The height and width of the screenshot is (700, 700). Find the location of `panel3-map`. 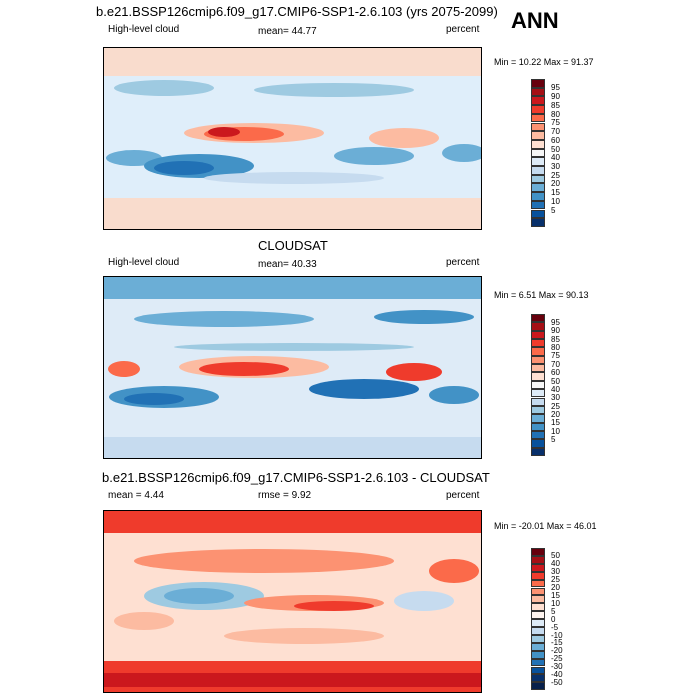

panel3-map is located at coordinates (292, 601).